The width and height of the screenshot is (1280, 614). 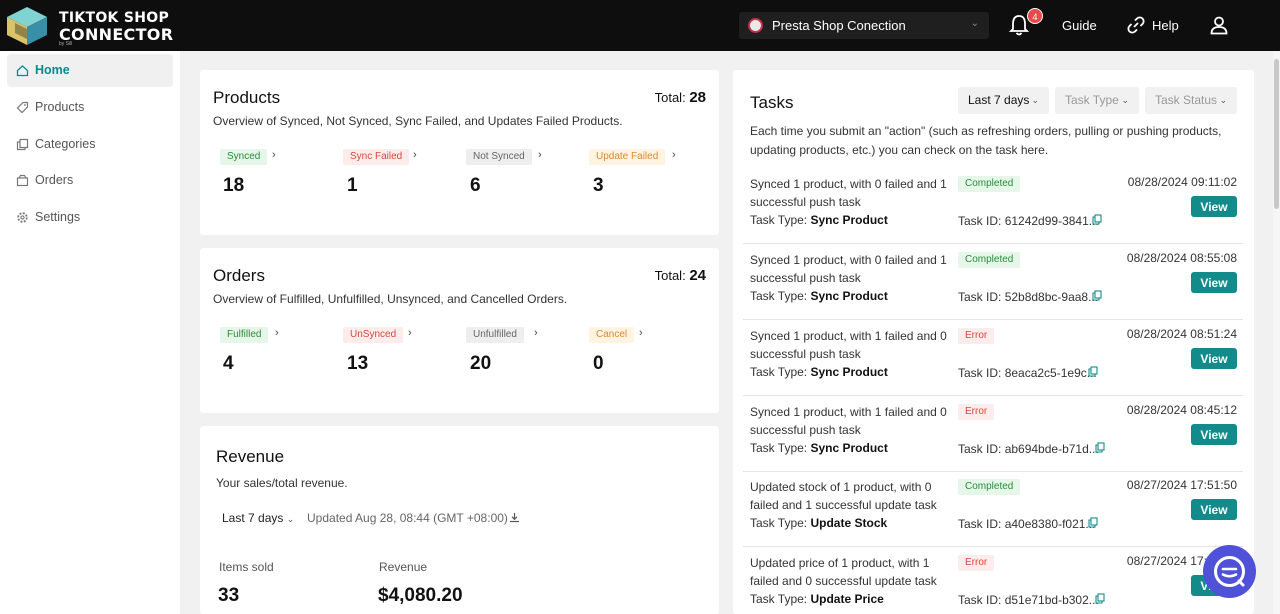 I want to click on unsynced-tag: UnSynced, so click(x=373, y=335).